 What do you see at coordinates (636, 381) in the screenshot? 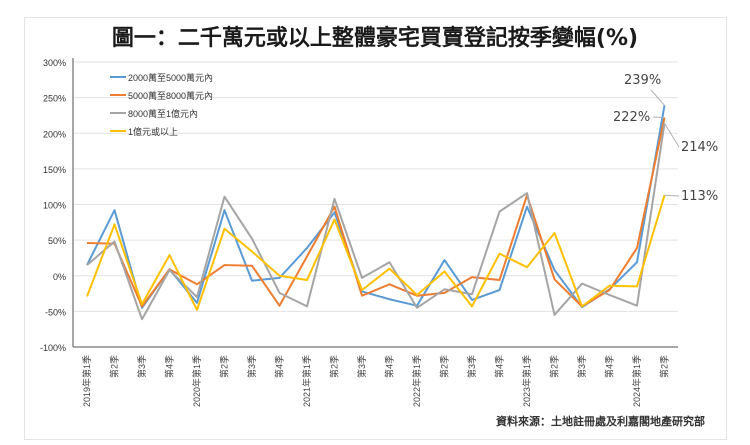
I see `x-tick-label: 2024年第1季` at bounding box center [636, 381].